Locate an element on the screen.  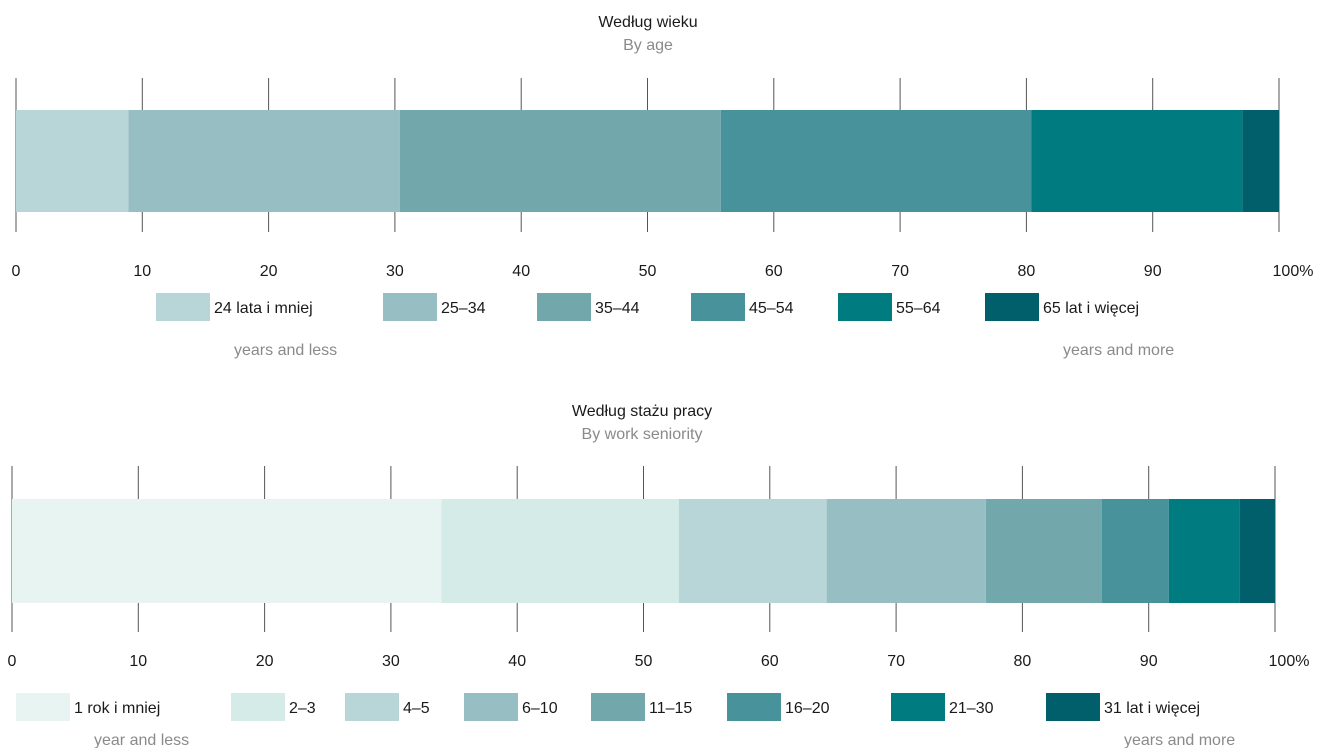
legend-sublabel: years and less is located at coordinates (285, 350).